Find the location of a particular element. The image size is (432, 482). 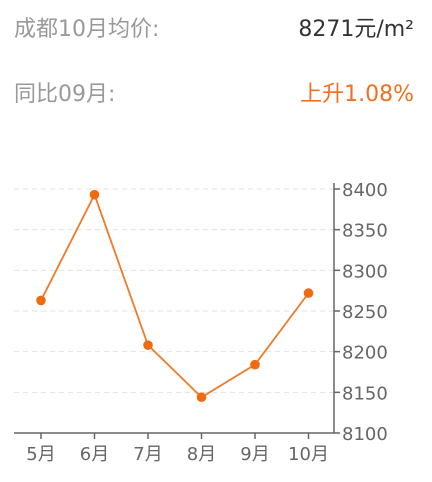

x-tick-label: 10月 is located at coordinates (308, 454).